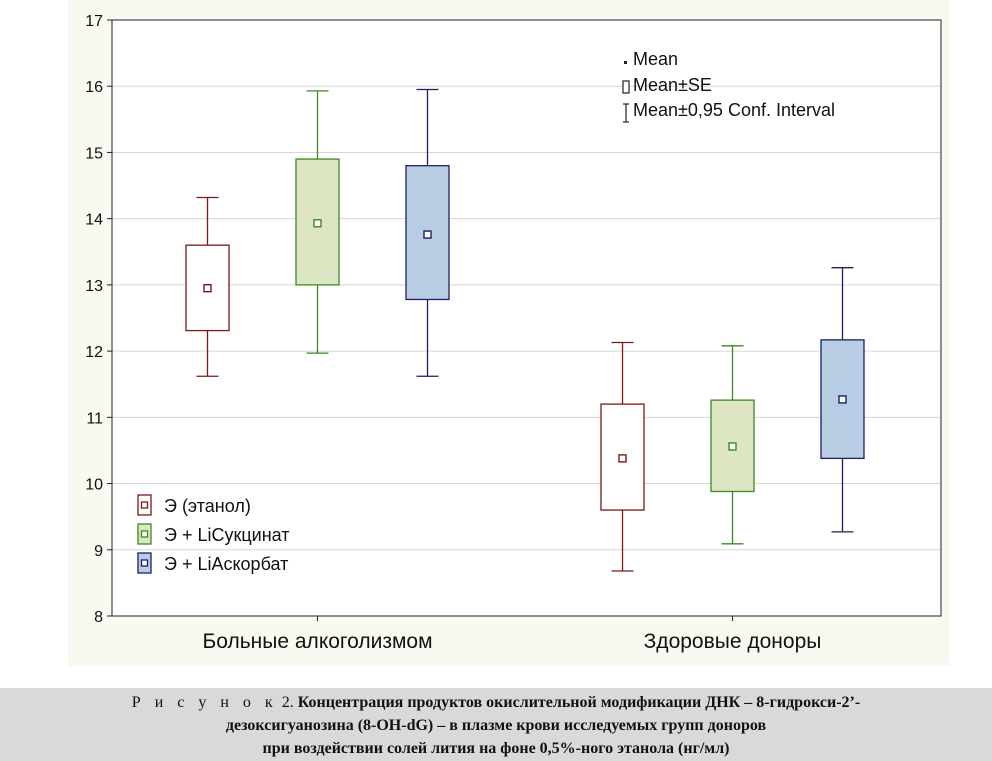  Describe the element at coordinates (625, 62) in the screenshot. I see `legend-mean-dot` at that location.